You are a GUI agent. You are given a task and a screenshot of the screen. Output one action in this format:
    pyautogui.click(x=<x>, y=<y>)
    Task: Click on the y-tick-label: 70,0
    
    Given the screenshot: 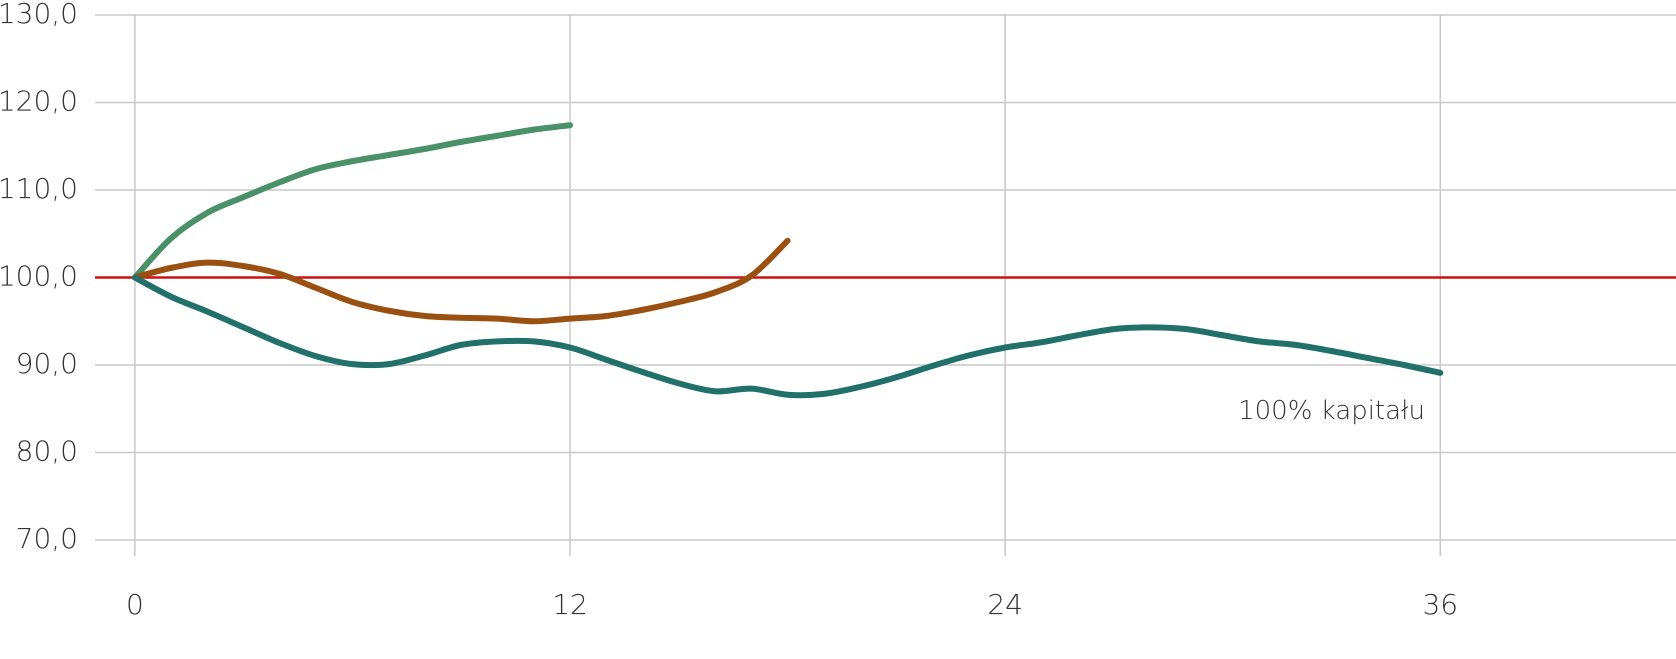 What is the action you would take?
    pyautogui.click(x=47, y=538)
    